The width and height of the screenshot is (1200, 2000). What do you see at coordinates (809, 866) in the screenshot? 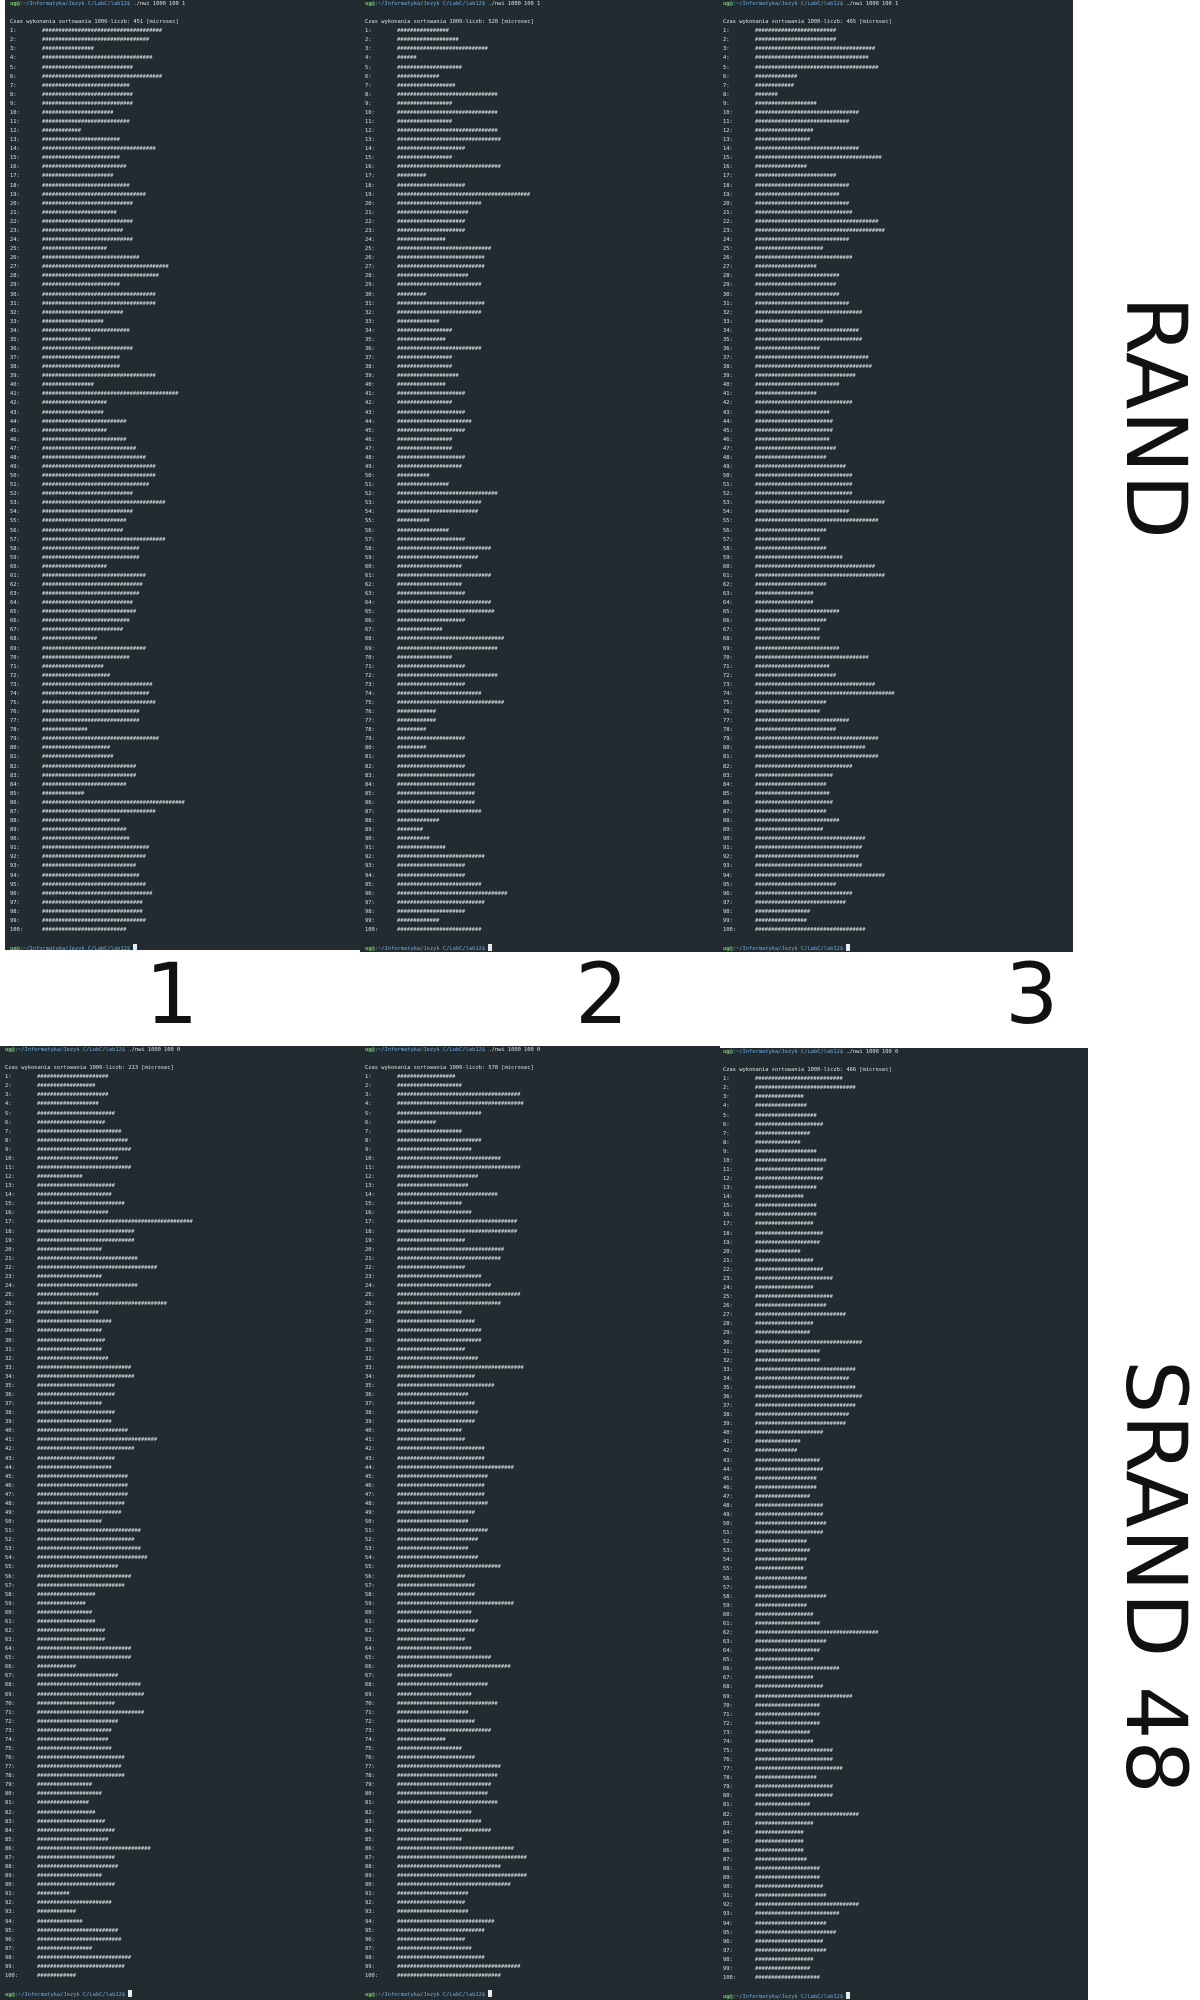
I see `row-bar: #################################` at bounding box center [809, 866].